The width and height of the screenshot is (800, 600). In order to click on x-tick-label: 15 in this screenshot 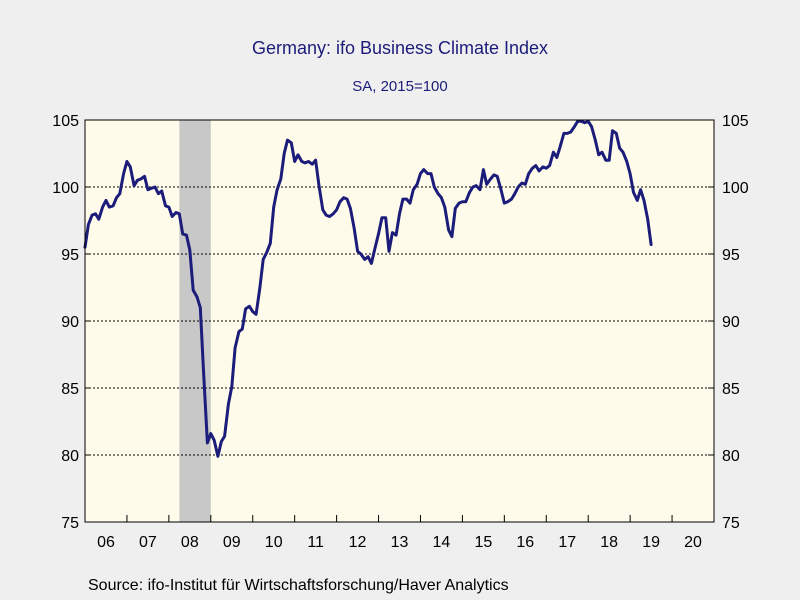, I will do `click(483, 542)`.